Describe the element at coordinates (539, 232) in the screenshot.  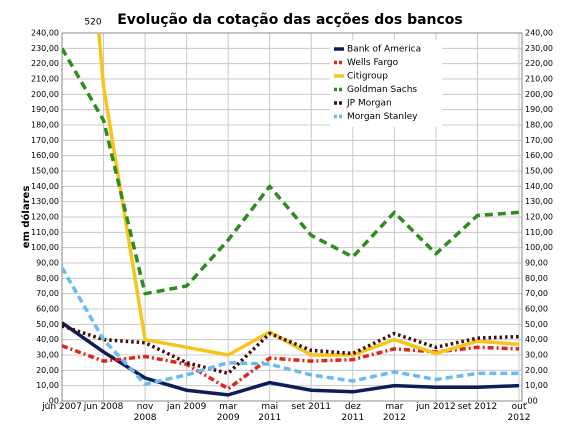
I see `y2-tick-label: 110,00` at that location.